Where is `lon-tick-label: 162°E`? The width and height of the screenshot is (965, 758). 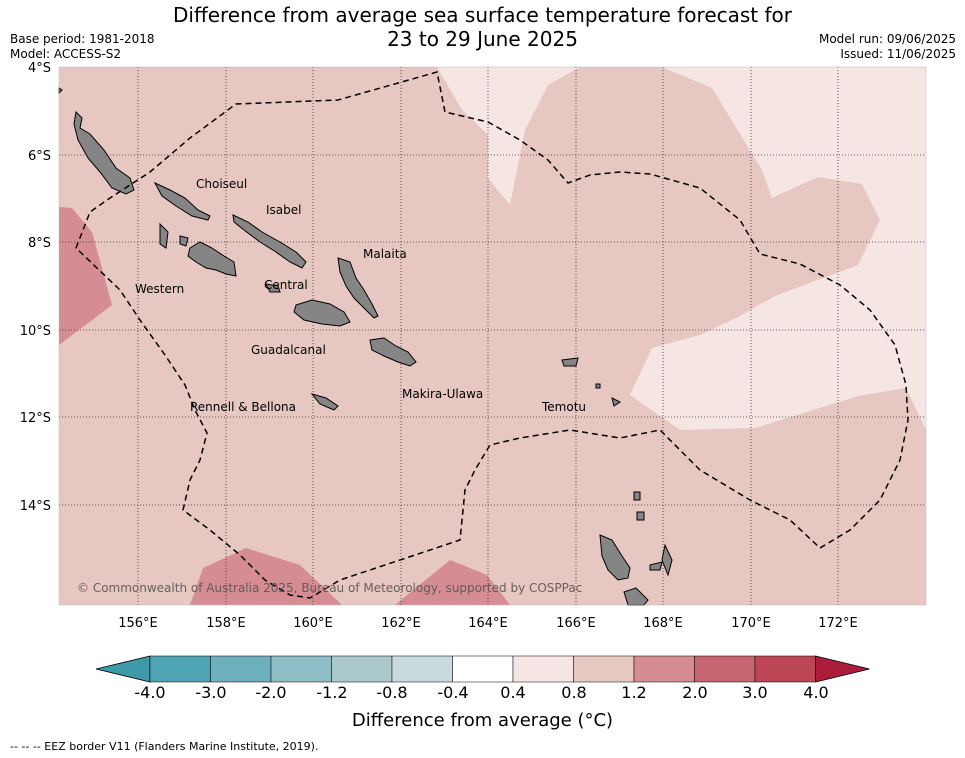 lon-tick-label: 162°E is located at coordinates (401, 623).